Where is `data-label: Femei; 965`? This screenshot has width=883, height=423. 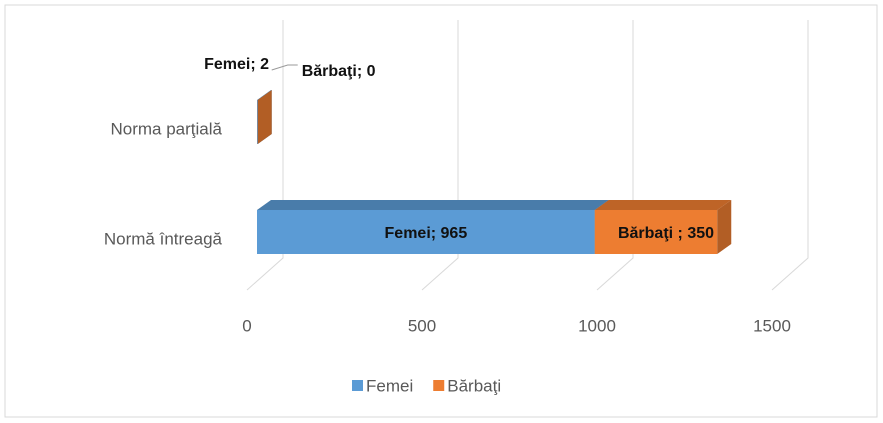 data-label: Femei; 965 is located at coordinates (426, 233).